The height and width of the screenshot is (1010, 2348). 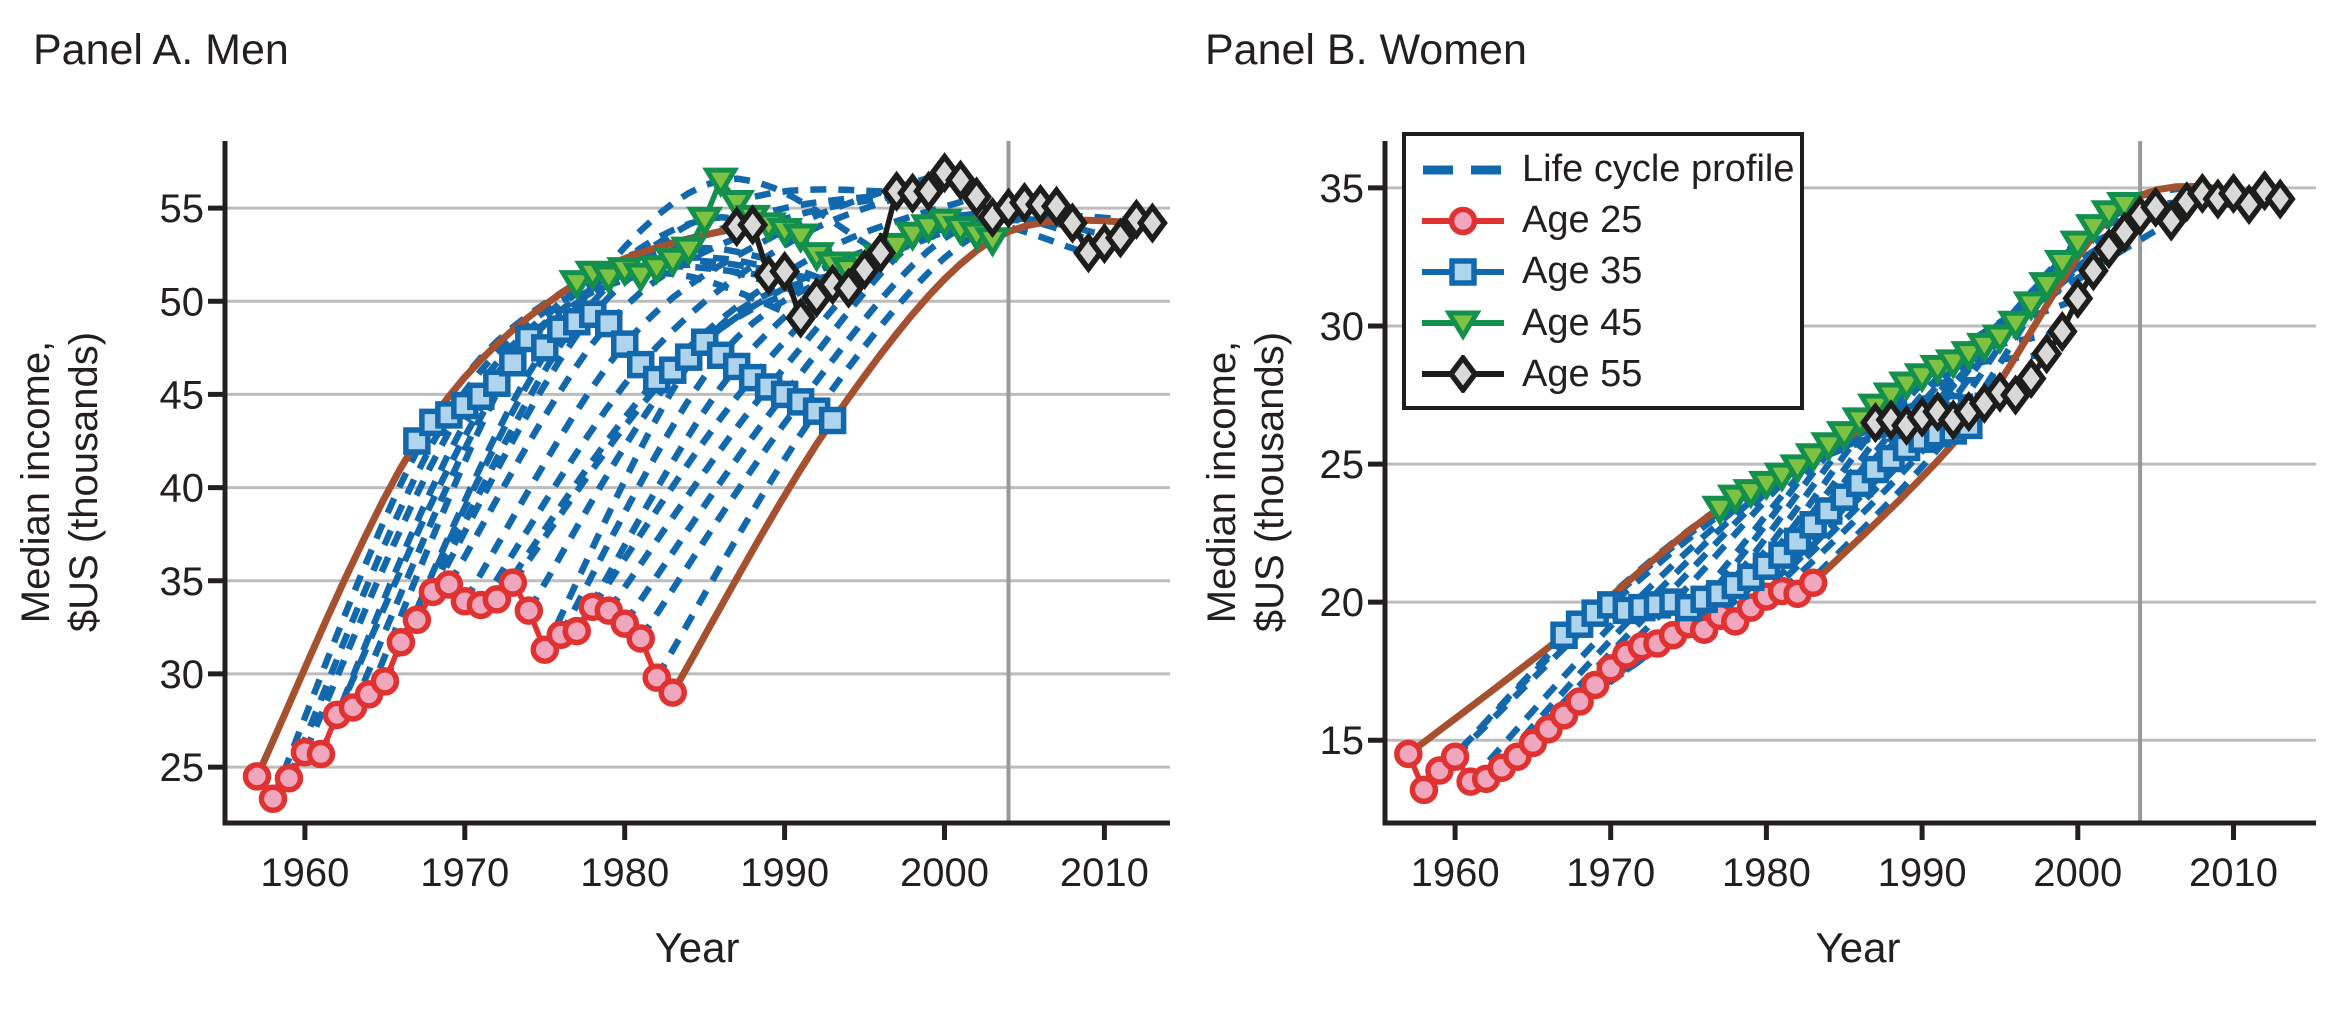 I want to click on legend-label: Life cycle profile, so click(x=1658, y=169).